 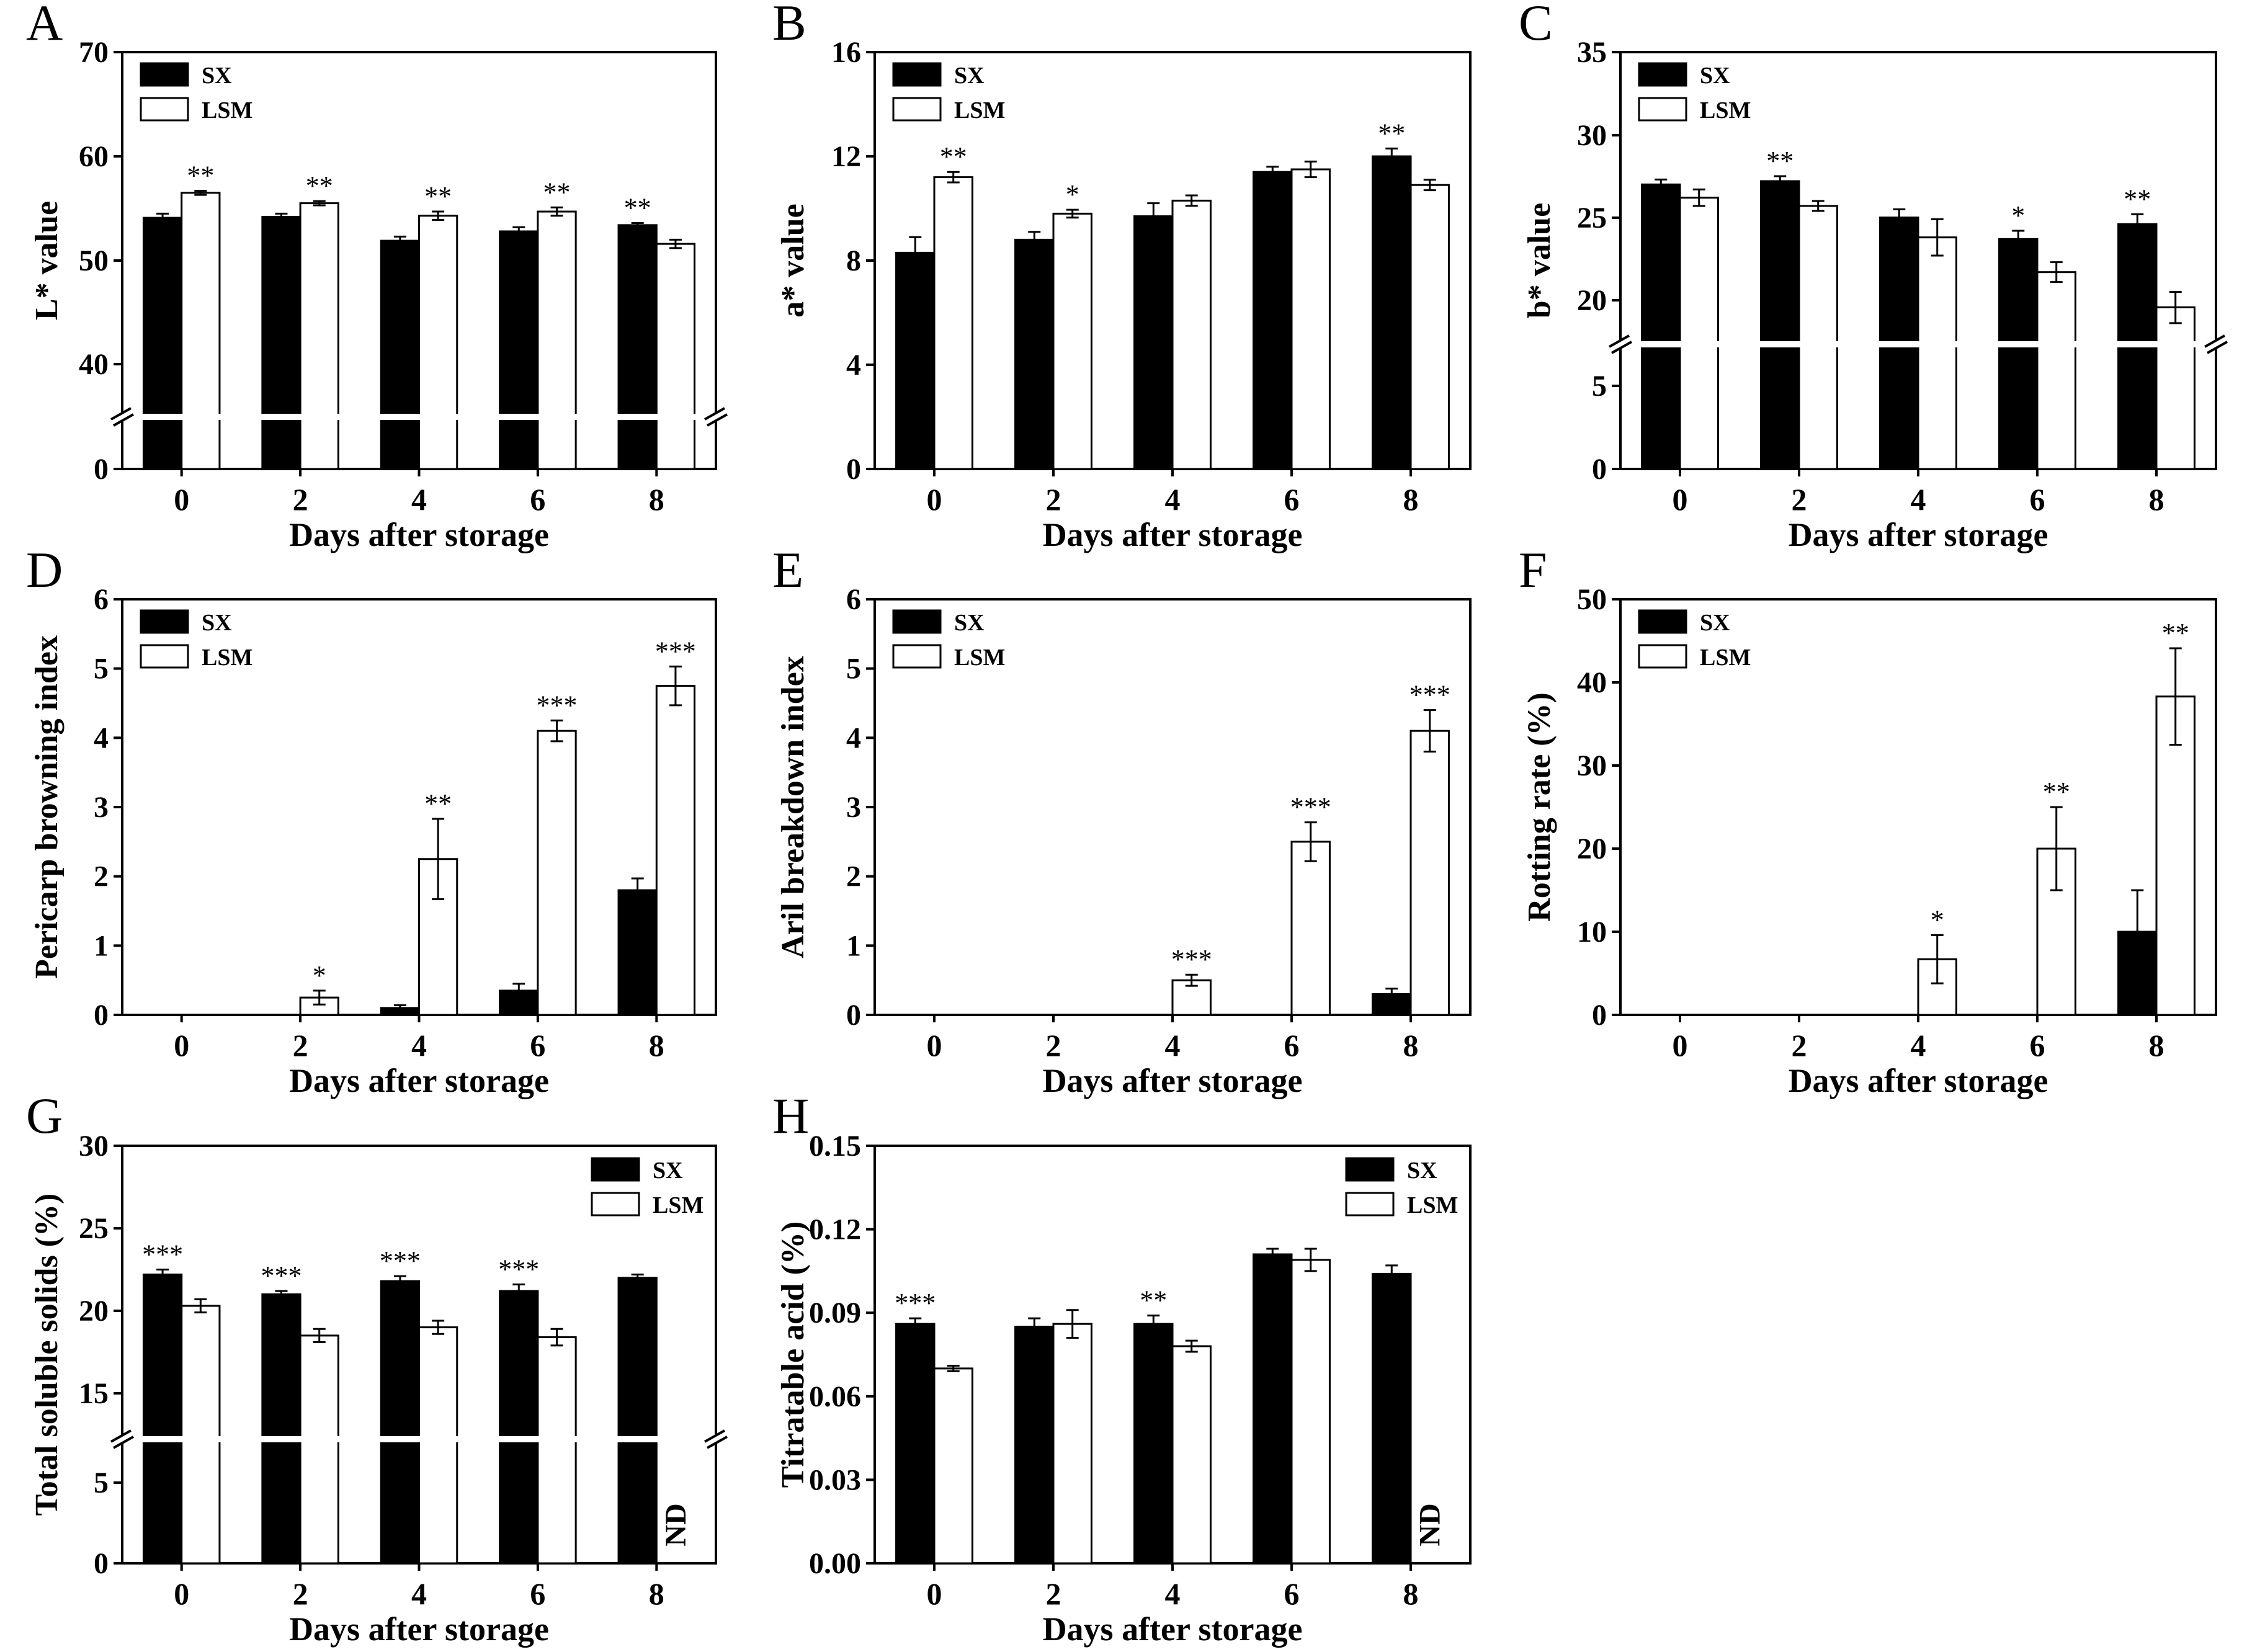 What do you see at coordinates (94, 364) in the screenshot?
I see `y-tick-label: 40` at bounding box center [94, 364].